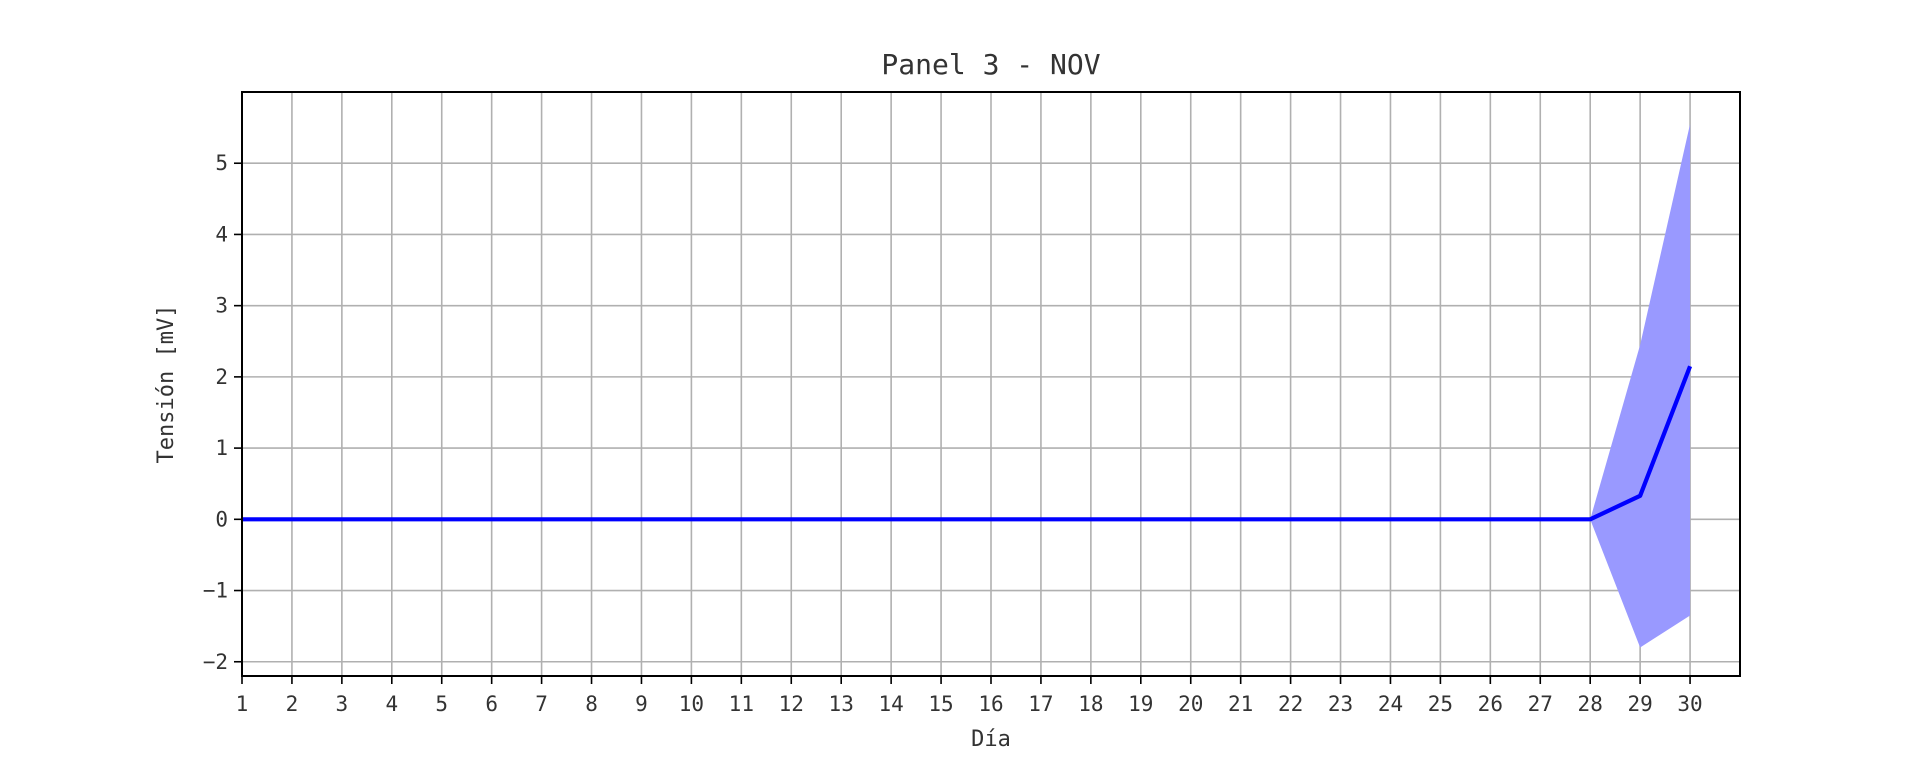 The width and height of the screenshot is (1920, 768). I want to click on y-axis-ticks: −2 −1 0 1 2 3 4 5, so click(222, 412).